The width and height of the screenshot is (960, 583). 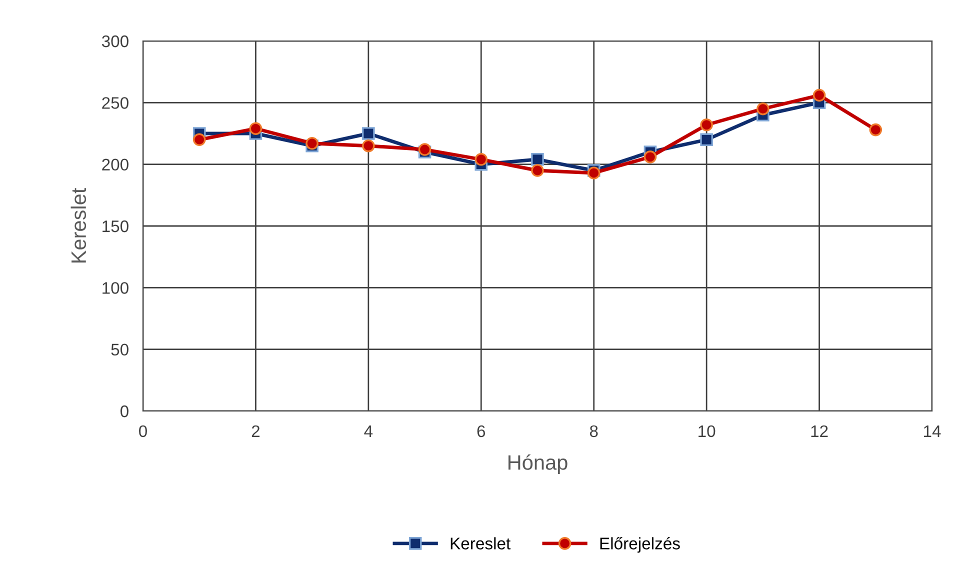 What do you see at coordinates (481, 431) in the screenshot?
I see `x-tick-label: 6` at bounding box center [481, 431].